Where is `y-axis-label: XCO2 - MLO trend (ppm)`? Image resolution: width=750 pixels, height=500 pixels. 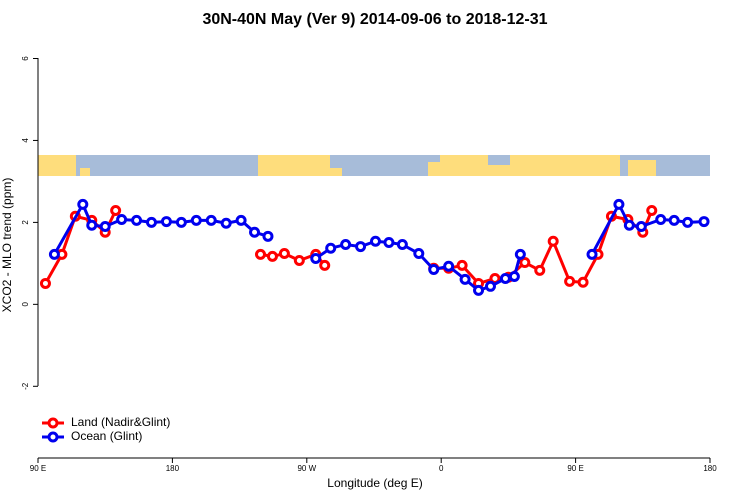 y-axis-label: XCO2 - MLO trend (ppm) is located at coordinates (7, 245).